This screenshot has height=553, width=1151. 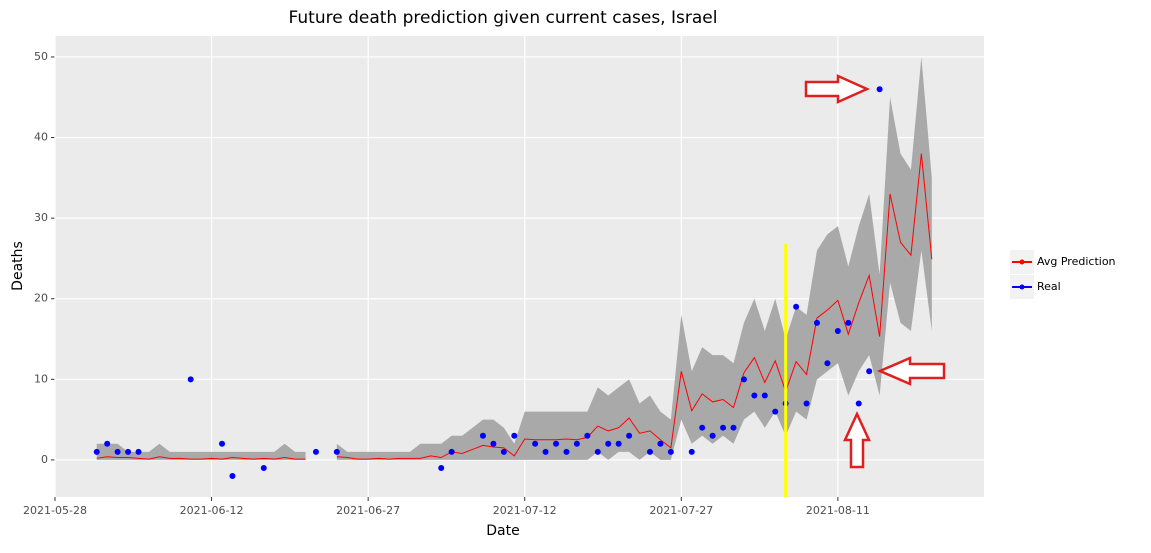 I want to click on legend-label: Avg Prediction, so click(x=1076, y=261).